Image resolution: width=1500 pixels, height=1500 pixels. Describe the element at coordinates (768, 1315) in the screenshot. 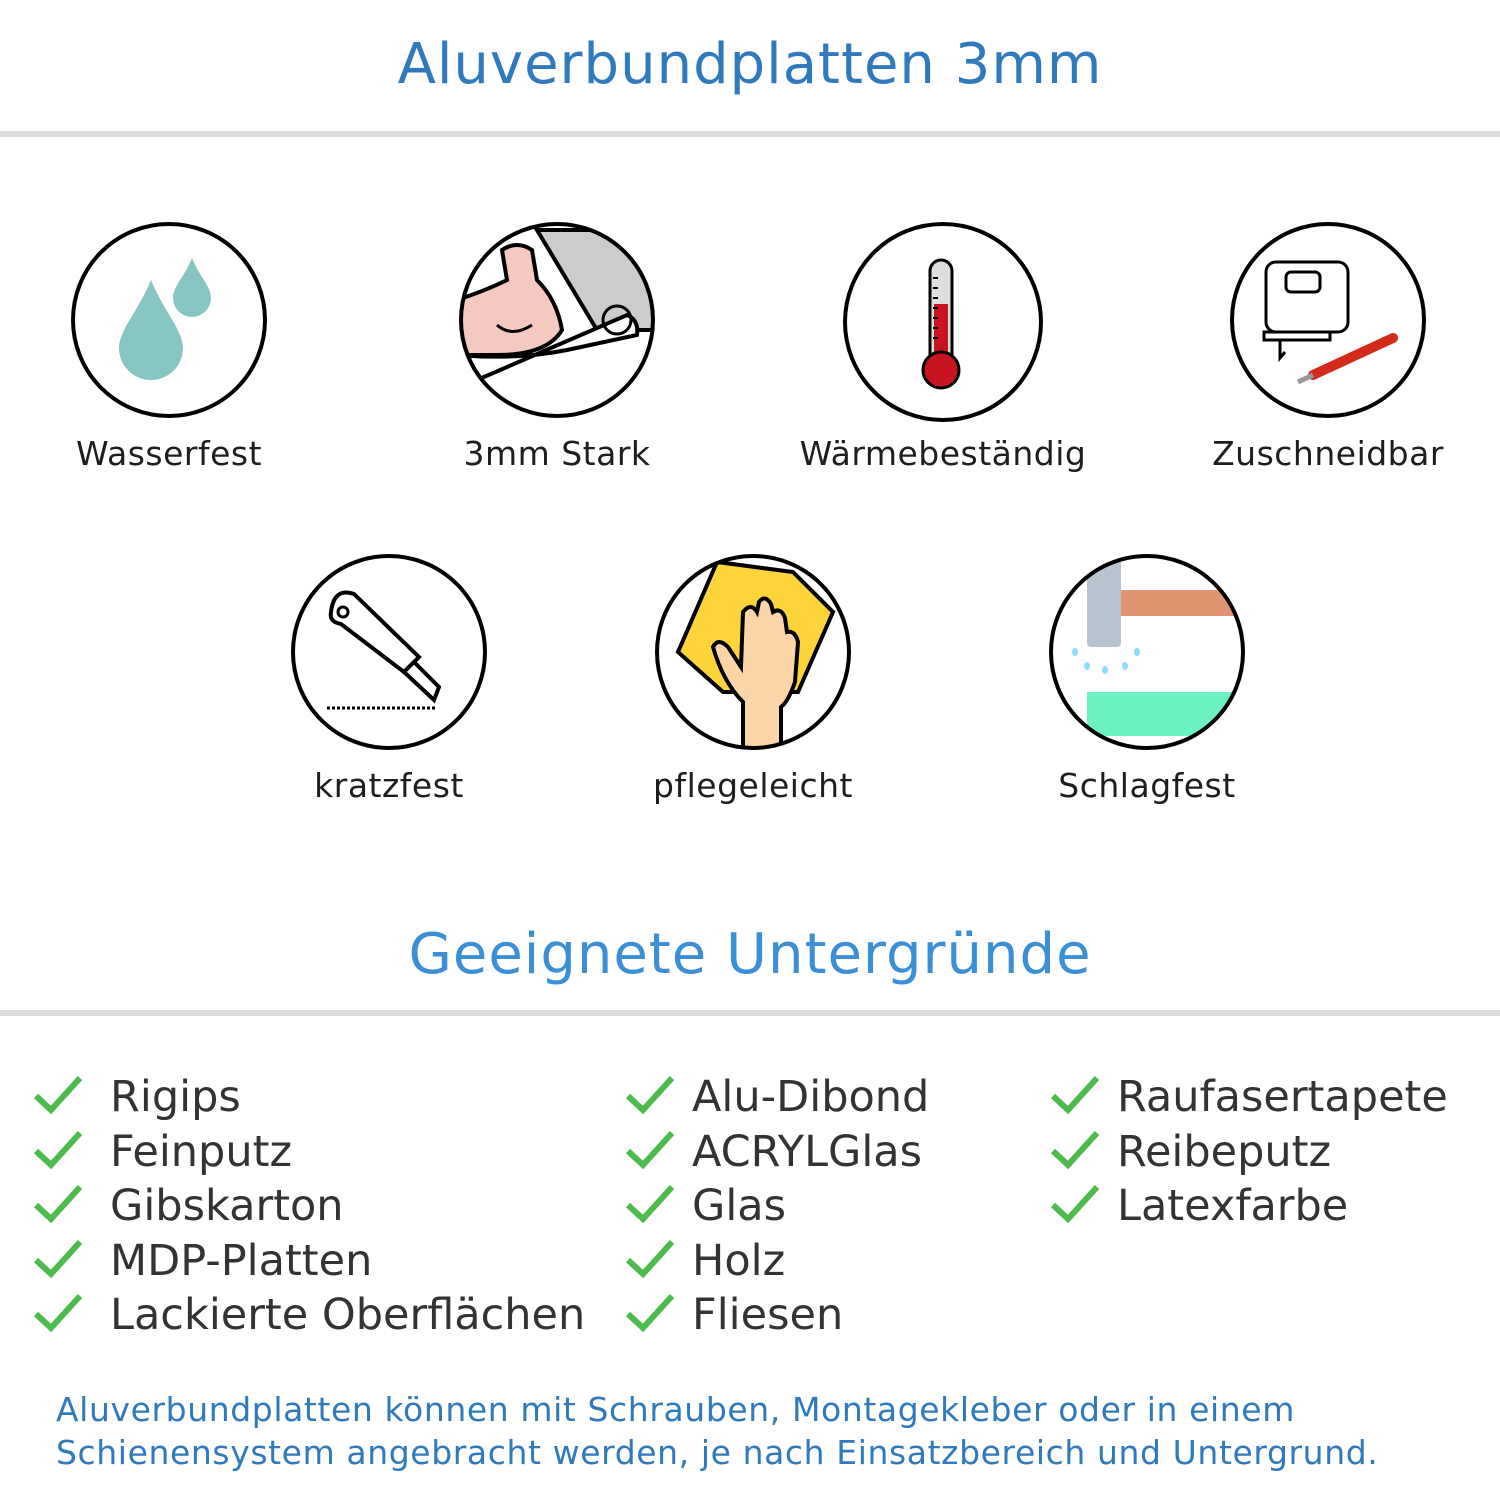

I see `surface-label: Fliesen` at that location.